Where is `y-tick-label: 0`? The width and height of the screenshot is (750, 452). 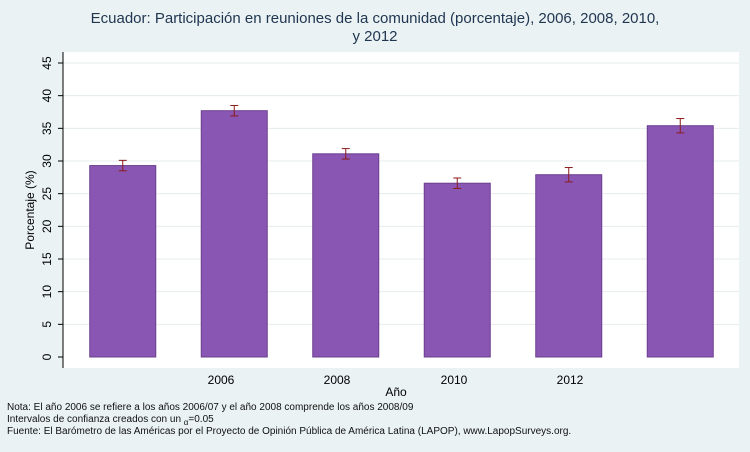
y-tick-label: 0 is located at coordinates (47, 356).